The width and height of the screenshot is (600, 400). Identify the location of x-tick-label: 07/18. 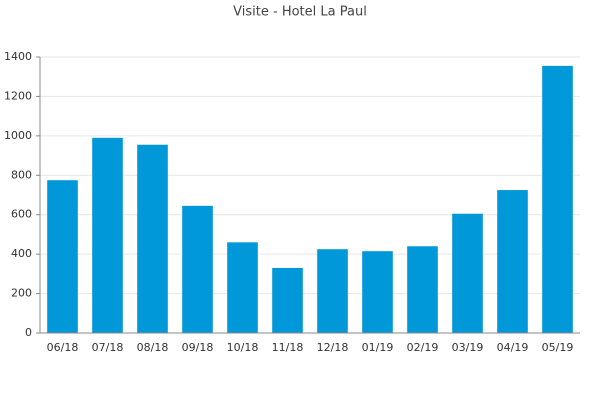
(108, 347).